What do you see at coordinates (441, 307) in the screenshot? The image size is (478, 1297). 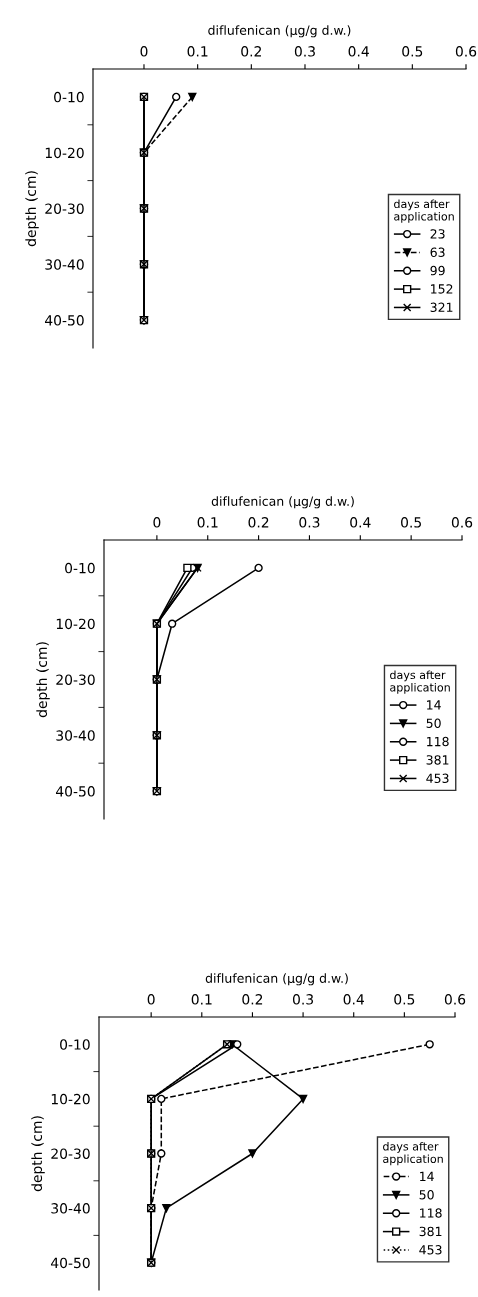 I see `legend-label: 321` at bounding box center [441, 307].